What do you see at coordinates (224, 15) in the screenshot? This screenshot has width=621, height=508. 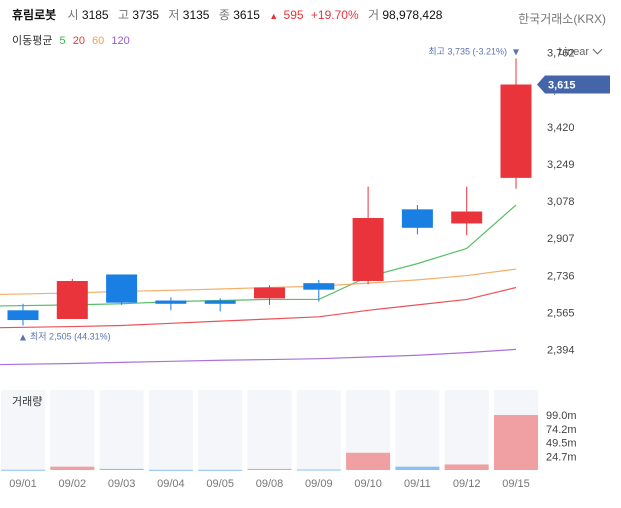 I see `close-label: 종` at bounding box center [224, 15].